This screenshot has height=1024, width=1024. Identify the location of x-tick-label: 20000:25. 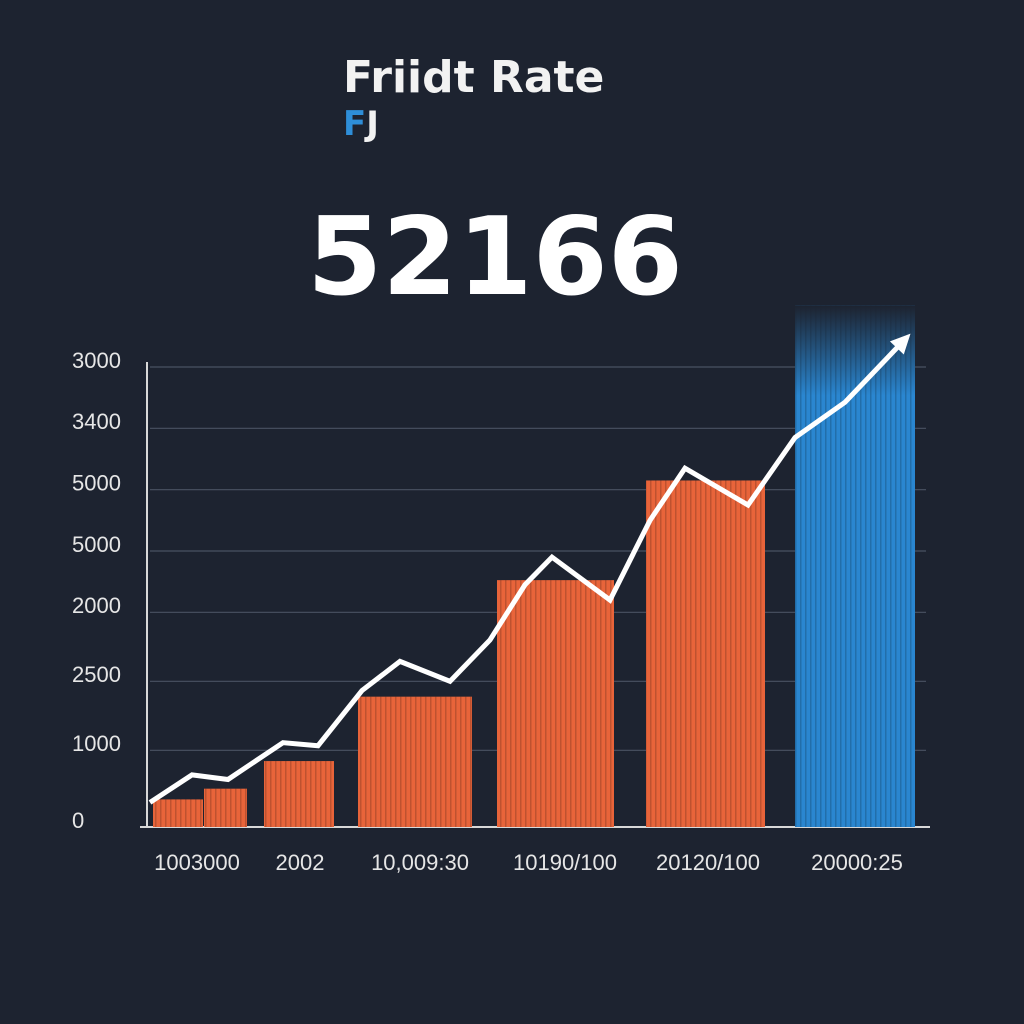
(857, 862).